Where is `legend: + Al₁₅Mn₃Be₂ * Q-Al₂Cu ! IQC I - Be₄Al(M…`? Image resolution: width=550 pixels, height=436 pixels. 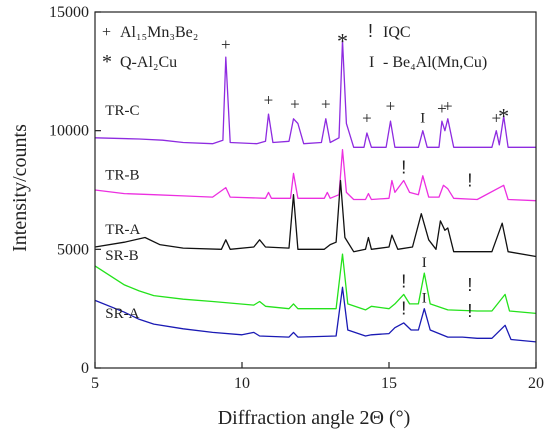 legend: + Al₁₅Mn₃Be₂ * Q-Al₂Cu ! IQC I - Be₄Al(M… is located at coordinates (294, 47).